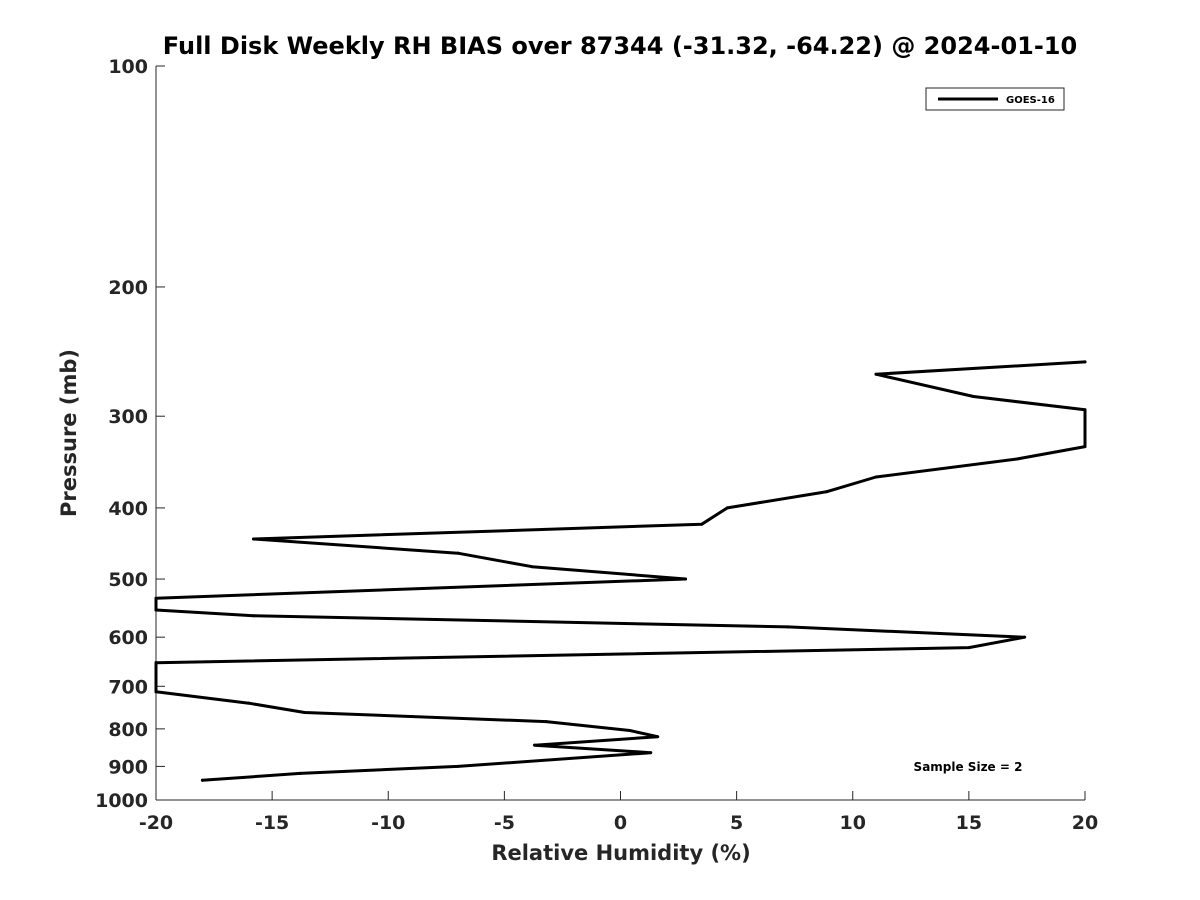 The width and height of the screenshot is (1200, 900). What do you see at coordinates (620, 823) in the screenshot?
I see `x-tick-label: 0` at bounding box center [620, 823].